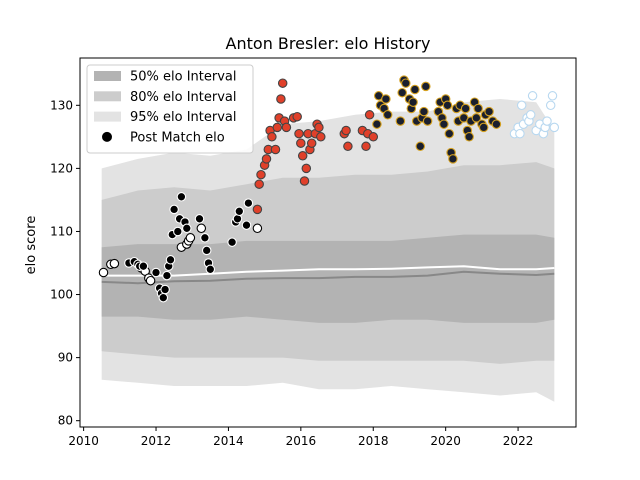  I want to click on legend-marker, so click(107, 136).